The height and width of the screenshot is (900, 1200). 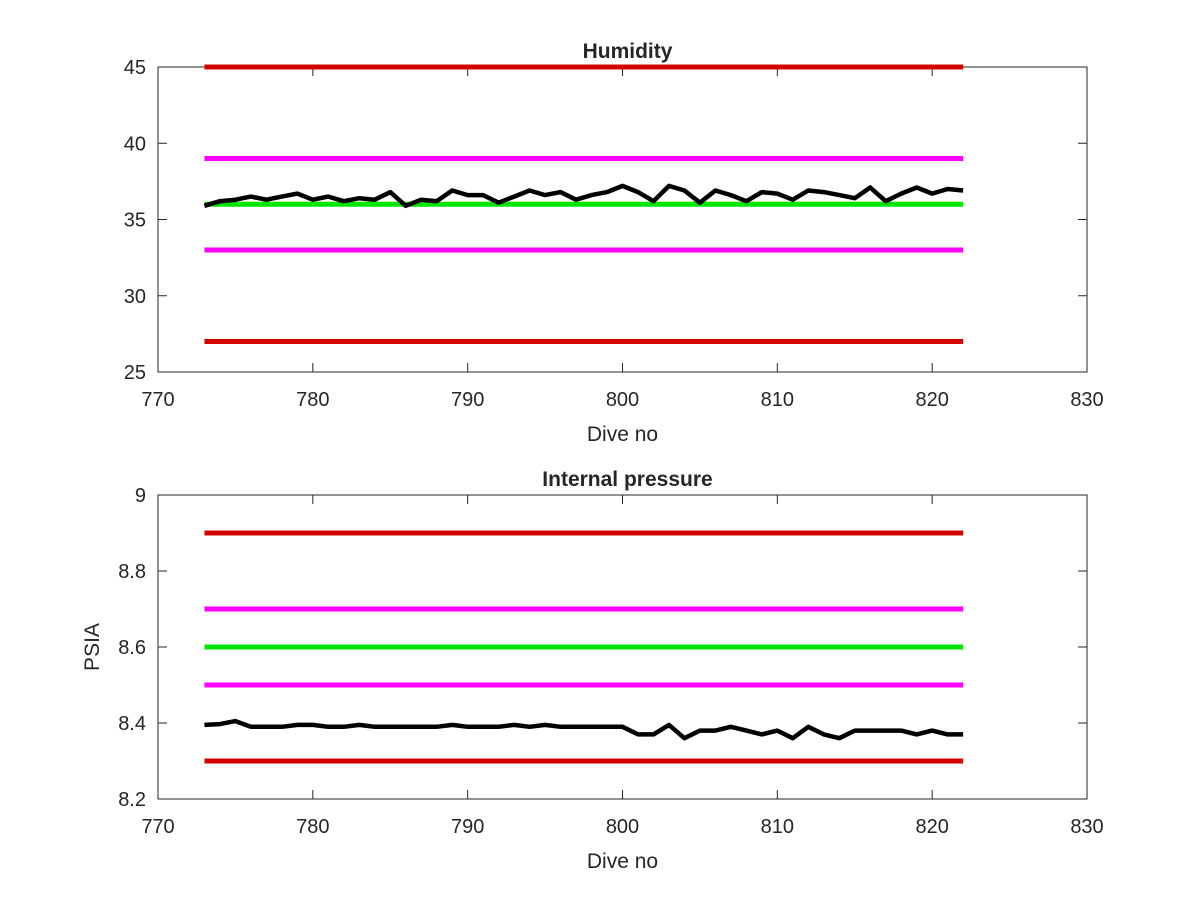 I want to click on y-tick-label: 35, so click(x=135, y=221).